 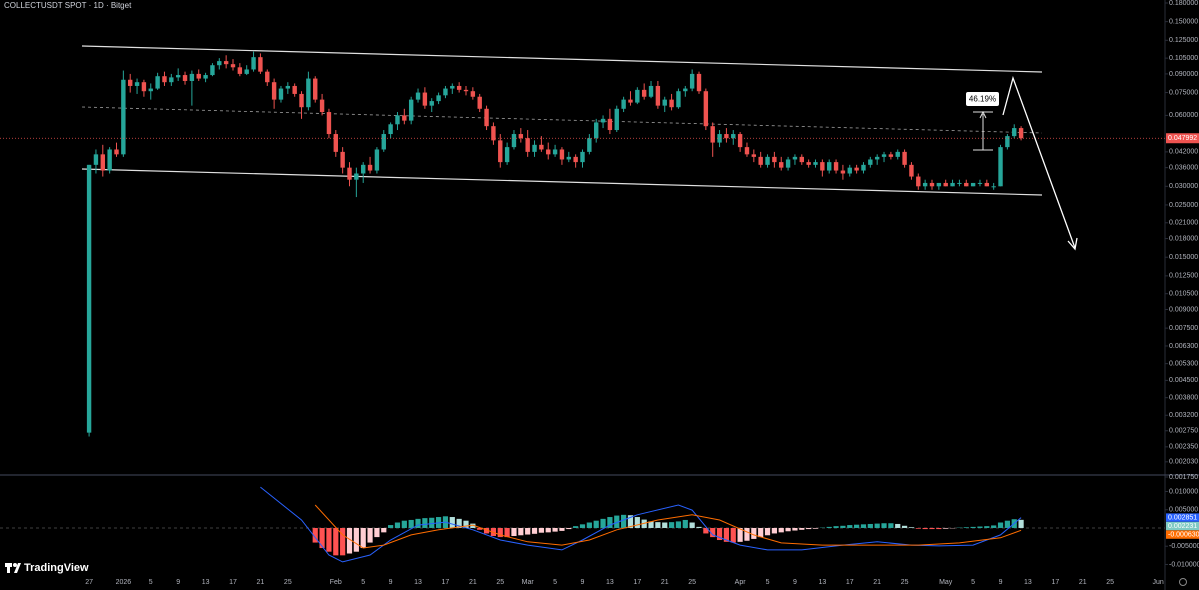 What do you see at coordinates (1072, 244) in the screenshot?
I see `projection-arrowhead` at bounding box center [1072, 244].